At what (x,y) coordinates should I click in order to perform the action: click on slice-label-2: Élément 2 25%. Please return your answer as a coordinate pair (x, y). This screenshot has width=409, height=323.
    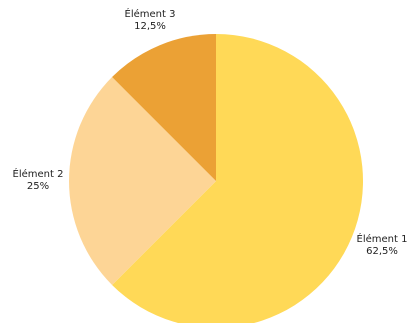
    Looking at the image, I should click on (38, 179).